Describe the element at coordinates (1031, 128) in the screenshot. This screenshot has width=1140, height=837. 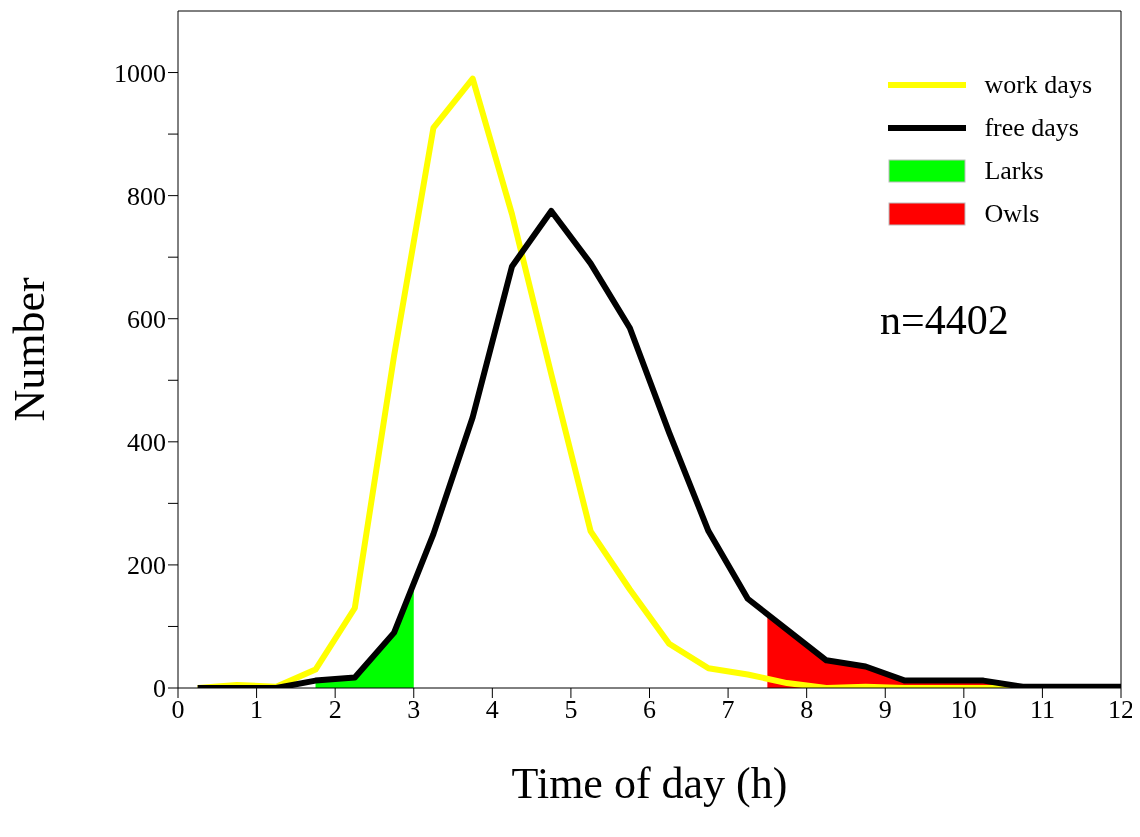
I see `legend-label: free days` at that location.